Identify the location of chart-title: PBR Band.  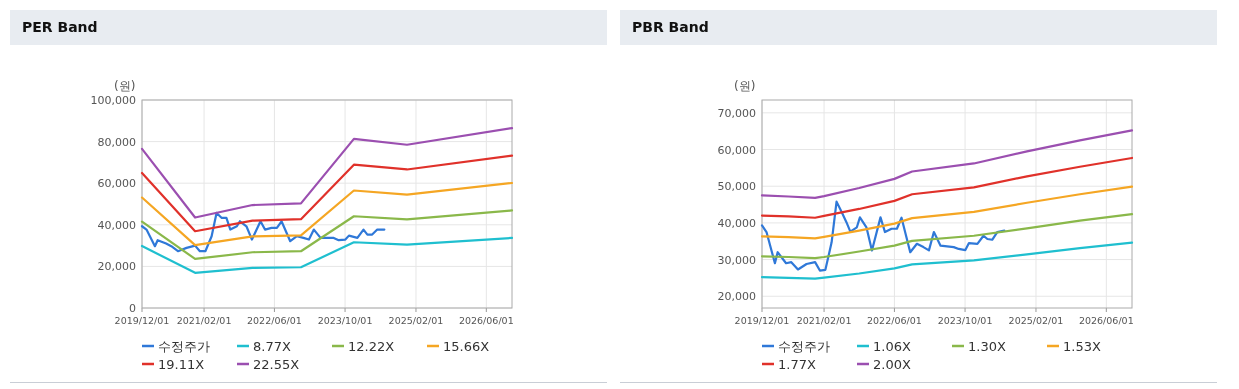
(918, 27).